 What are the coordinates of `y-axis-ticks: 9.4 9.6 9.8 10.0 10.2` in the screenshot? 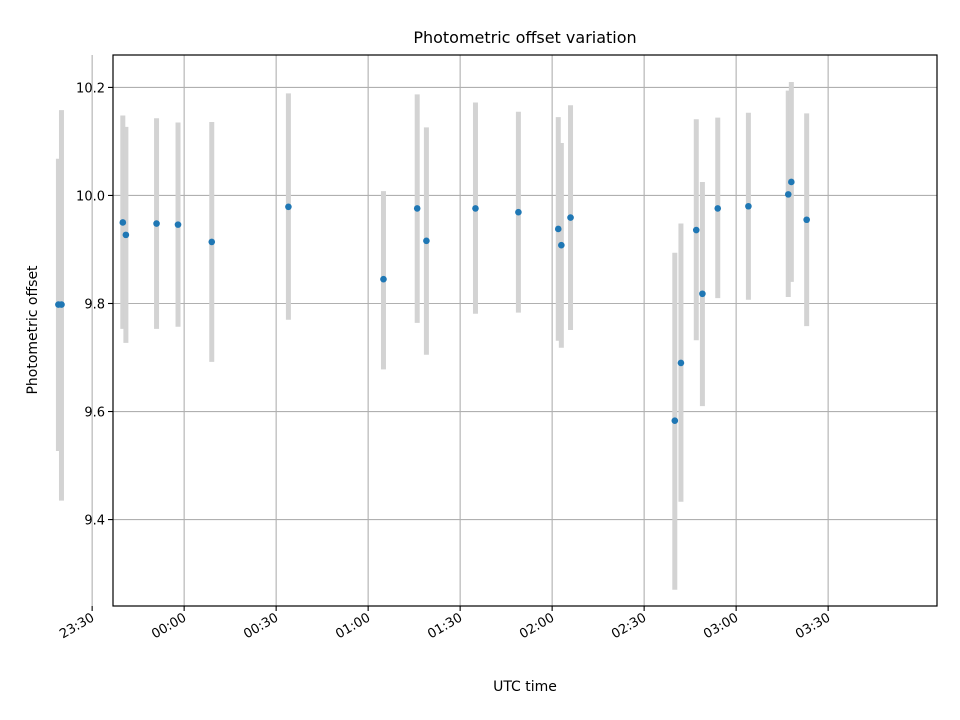 It's located at (94, 305).